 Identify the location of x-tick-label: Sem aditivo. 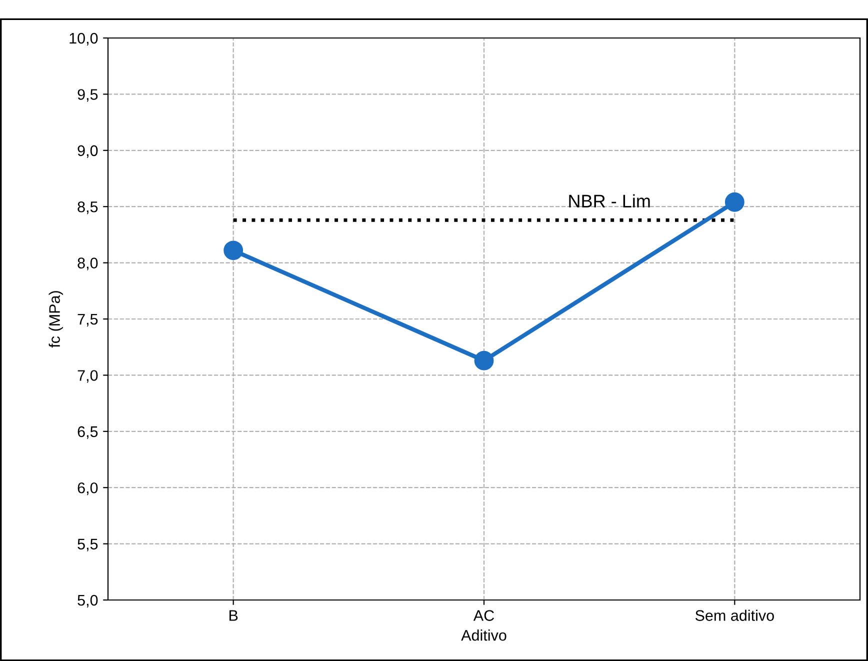
(734, 615).